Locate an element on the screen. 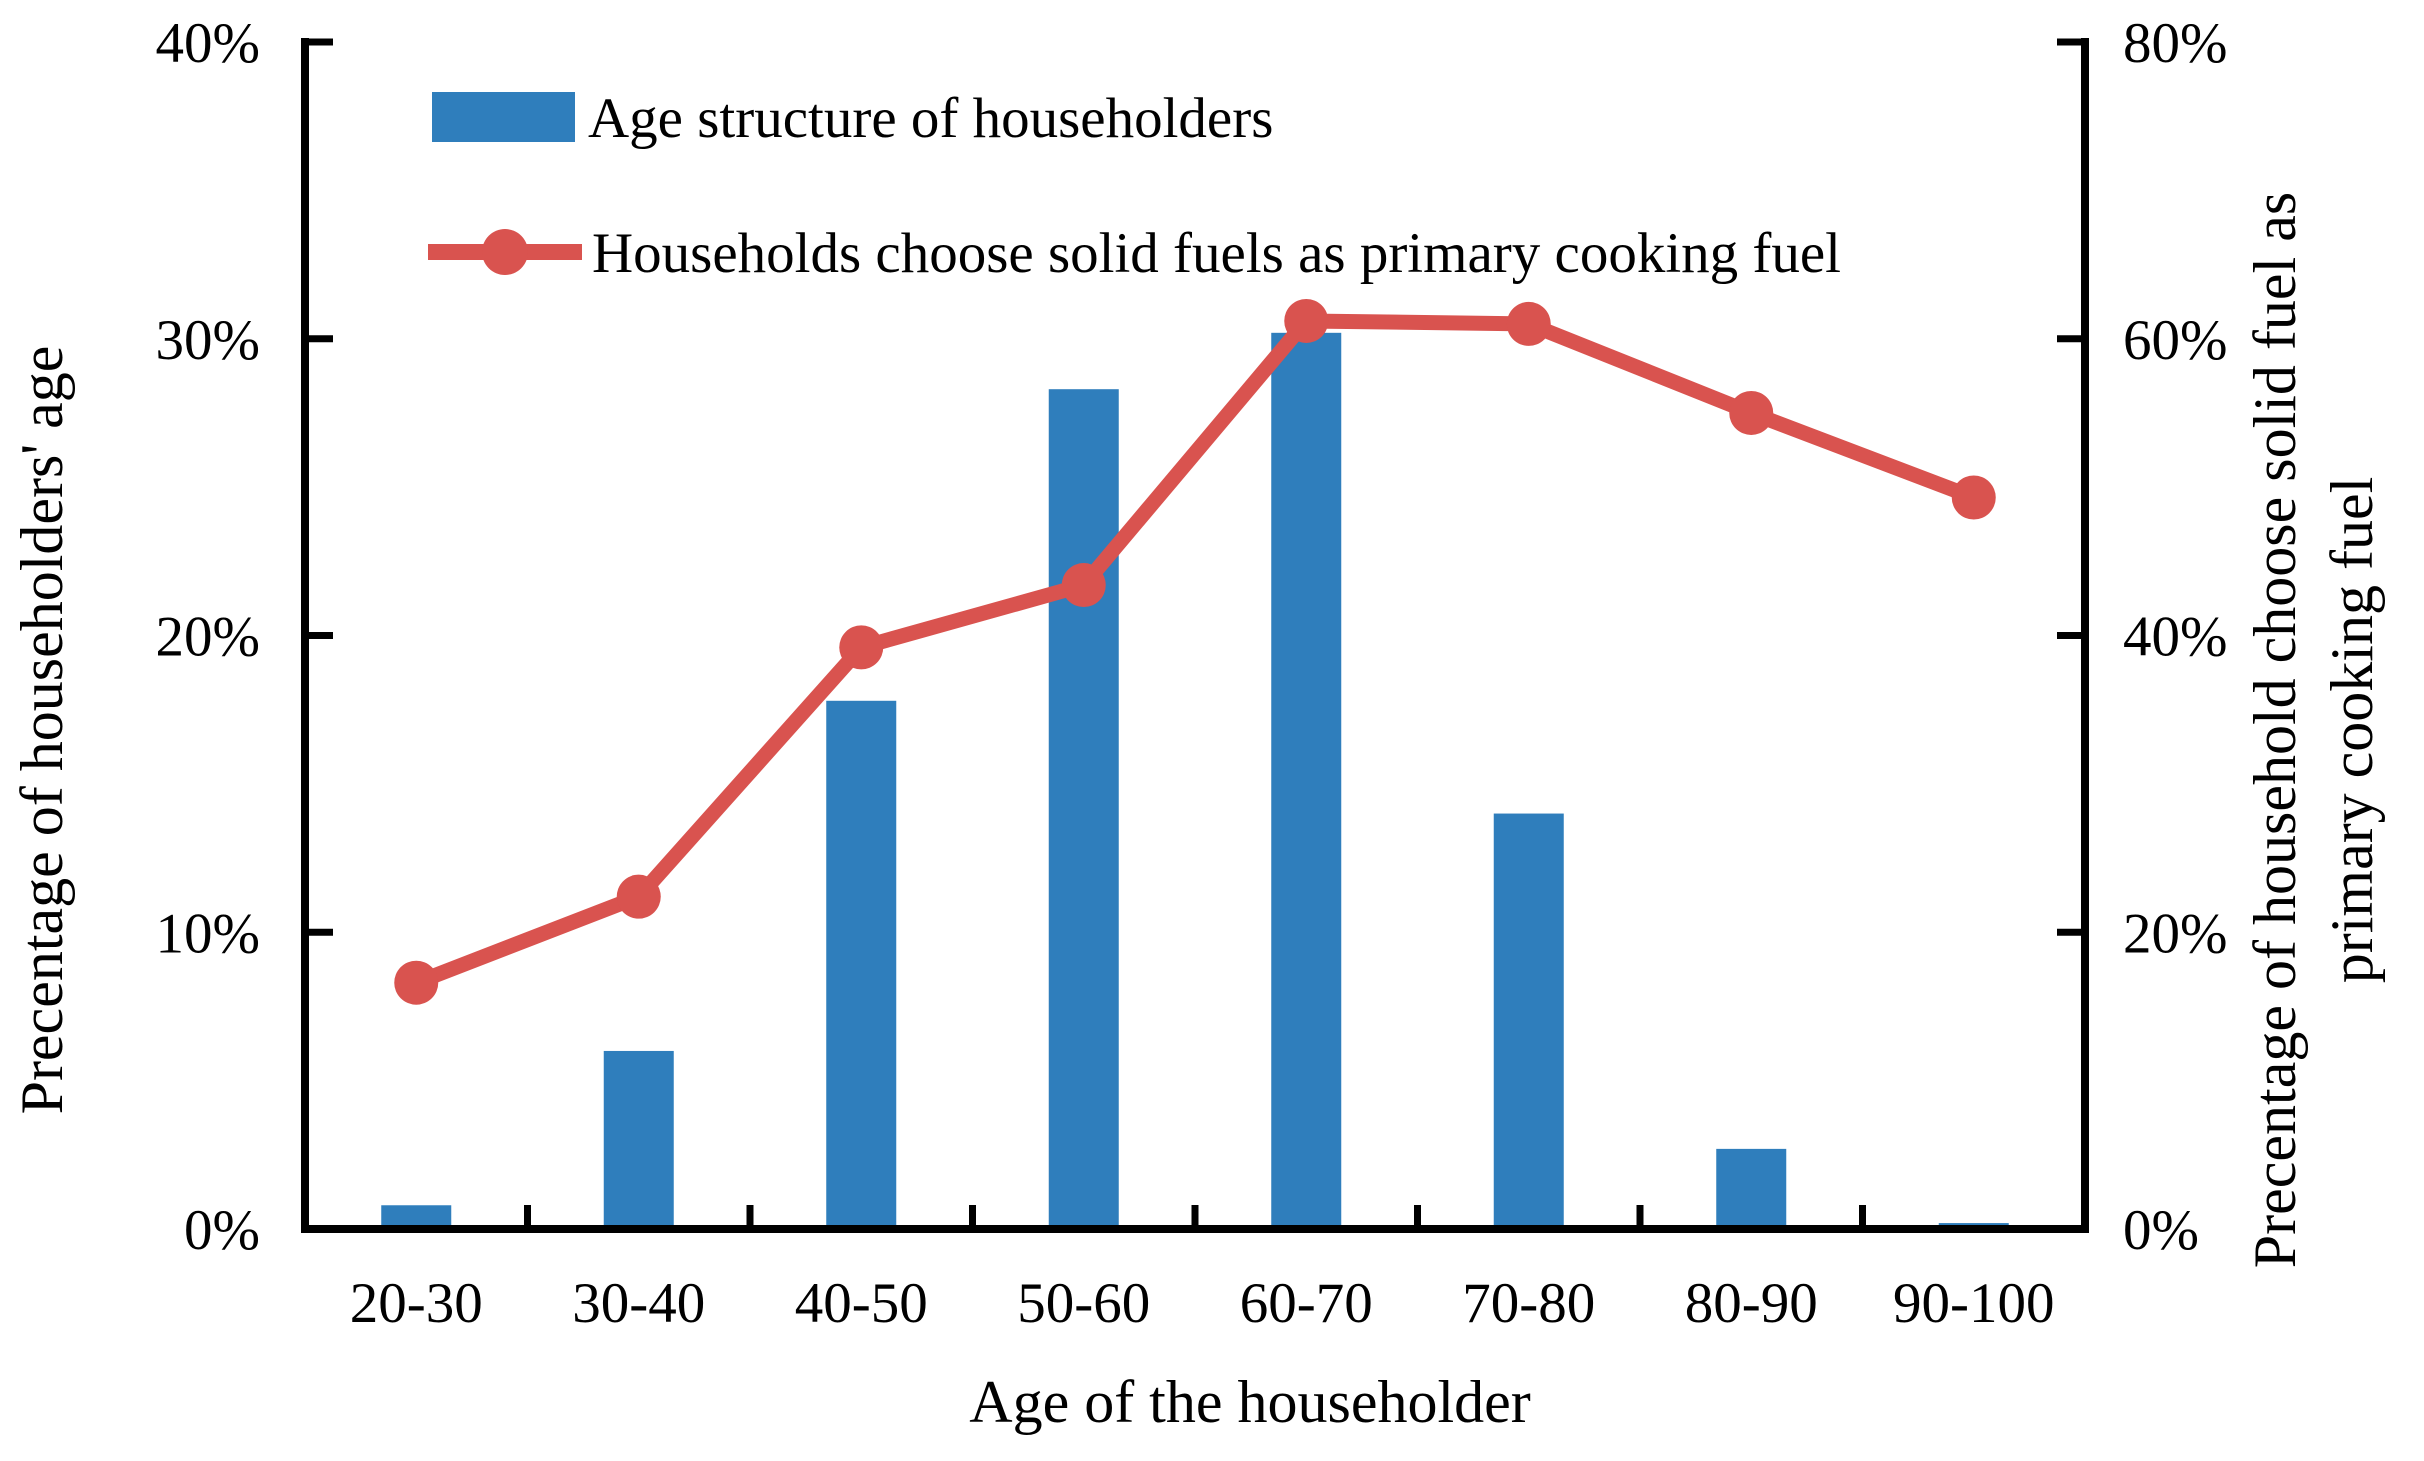 This screenshot has width=2424, height=1461. legend-line-marker-icon is located at coordinates (505, 252).